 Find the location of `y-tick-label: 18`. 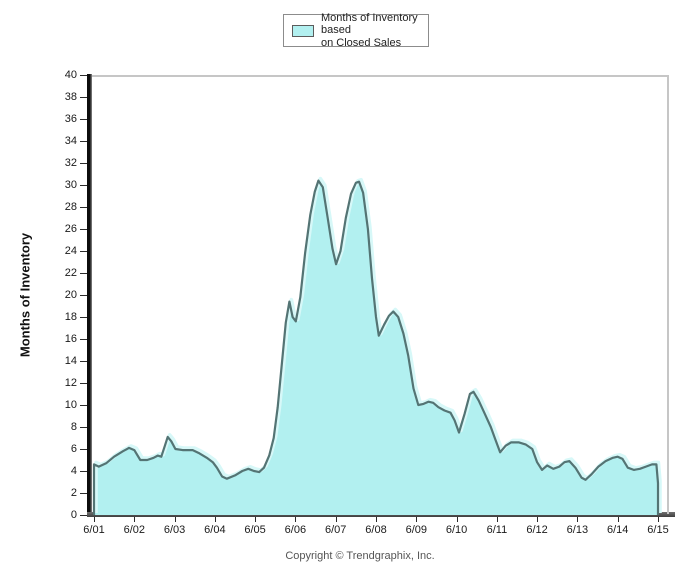

y-tick-label: 18 is located at coordinates (70, 317).